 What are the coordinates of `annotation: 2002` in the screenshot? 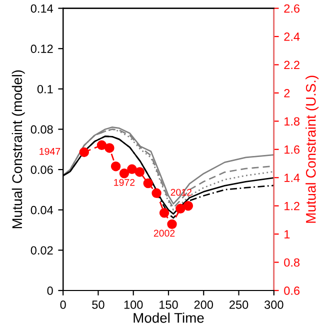 It's located at (164, 233).